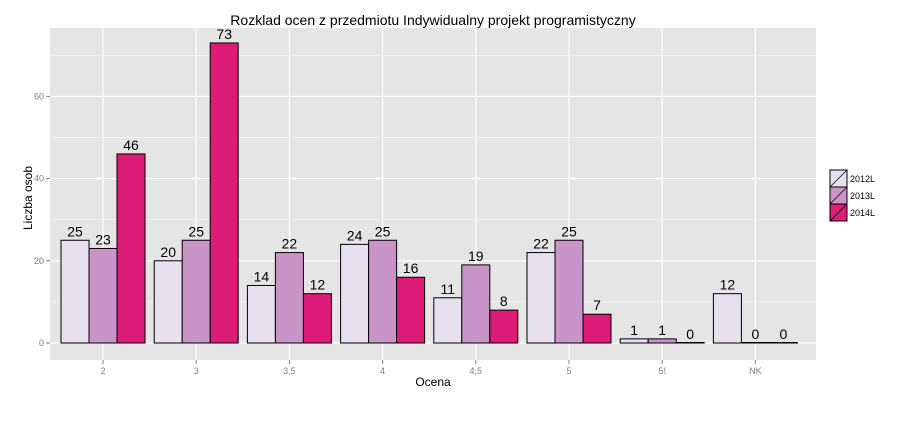 The width and height of the screenshot is (909, 423). What do you see at coordinates (102, 371) in the screenshot?
I see `x-tick-label: 2` at bounding box center [102, 371].